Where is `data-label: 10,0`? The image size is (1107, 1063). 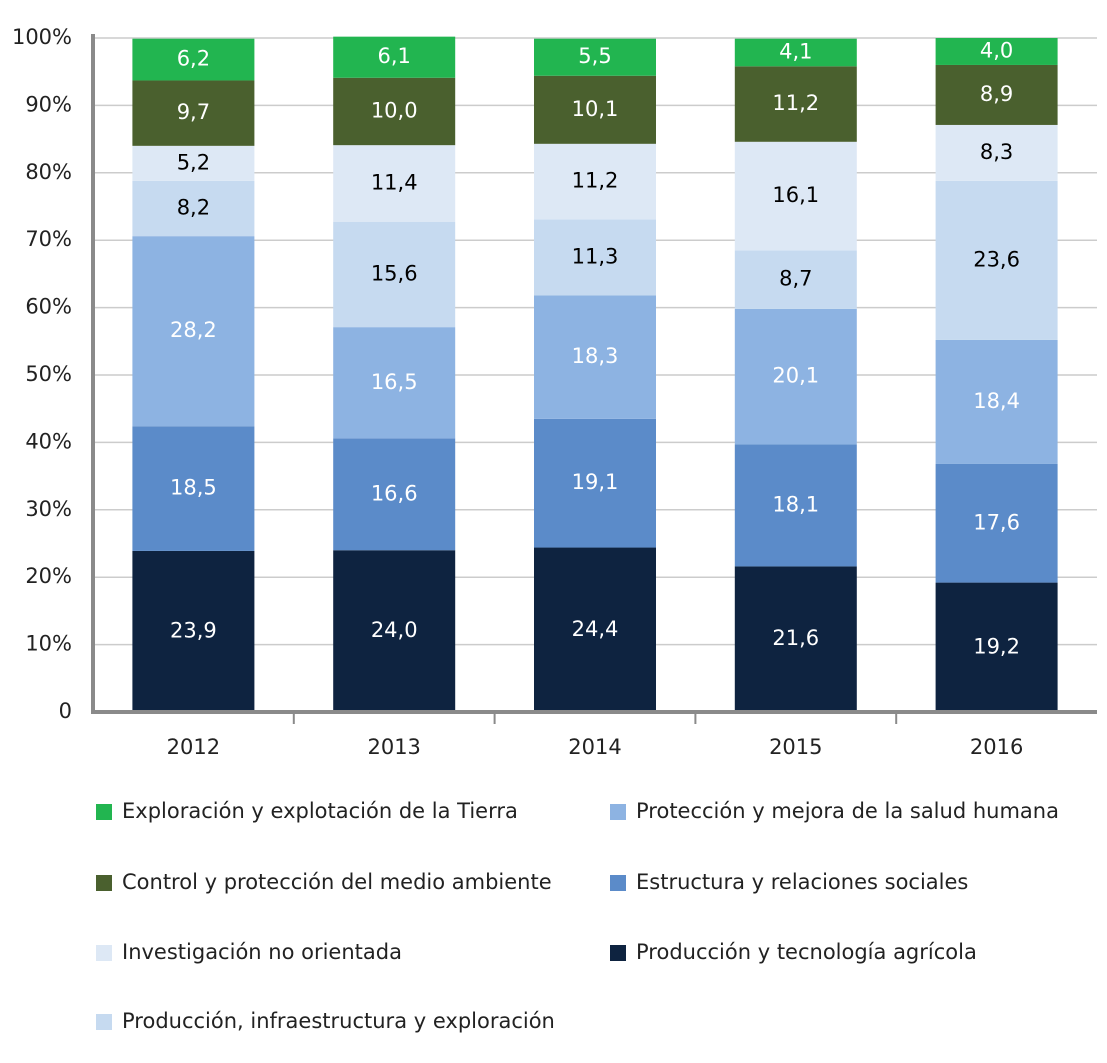 data-label: 10,0 is located at coordinates (394, 110).